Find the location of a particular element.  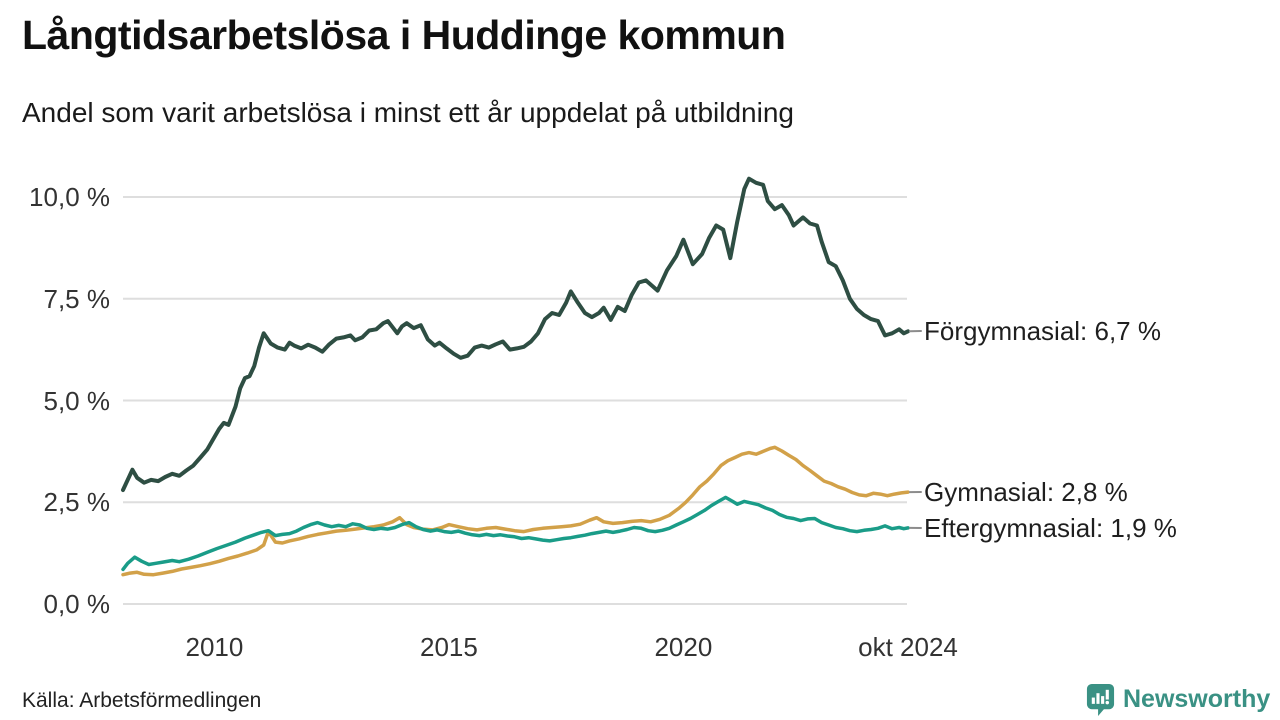

series-line-eftergymnasial is located at coordinates (515, 533).